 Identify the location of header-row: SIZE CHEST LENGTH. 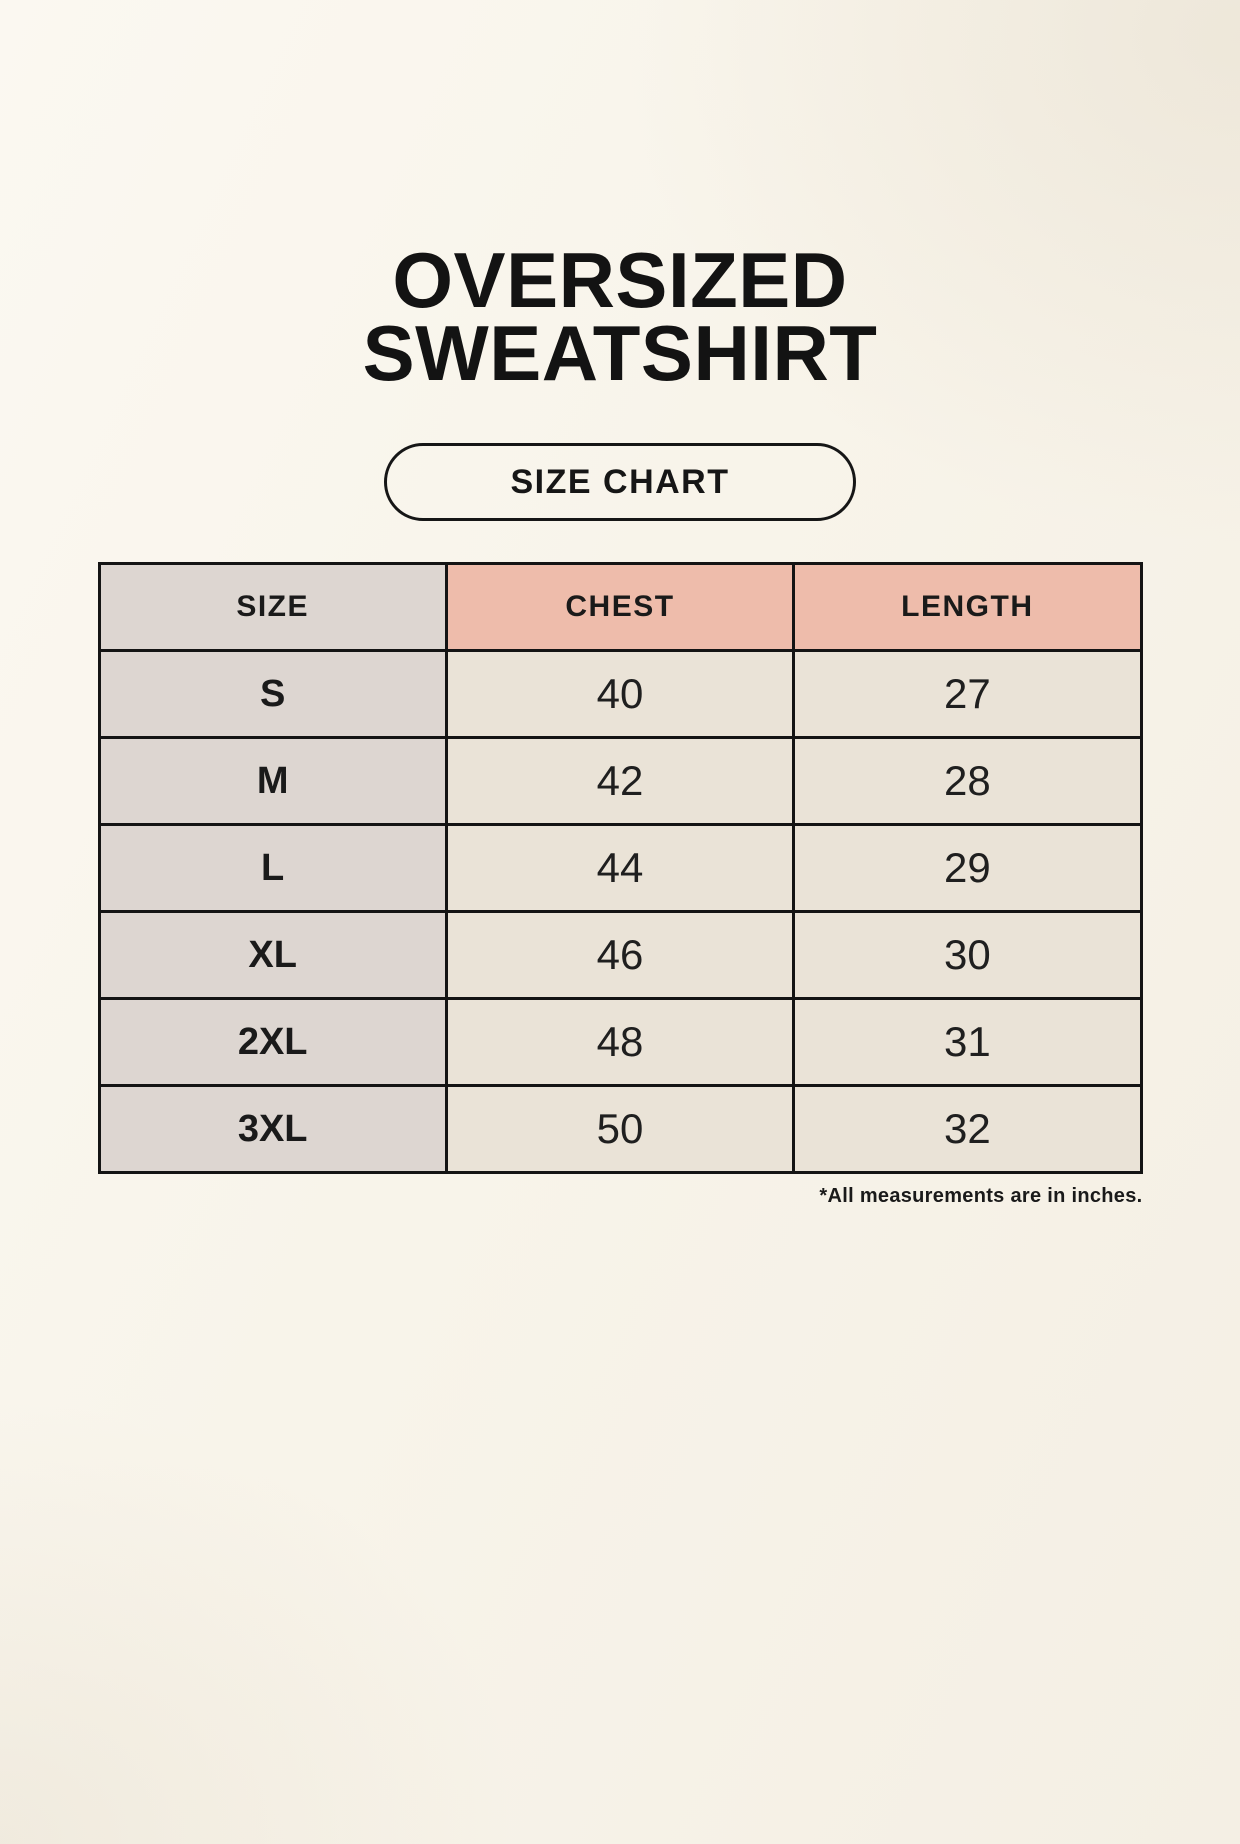
(620, 607).